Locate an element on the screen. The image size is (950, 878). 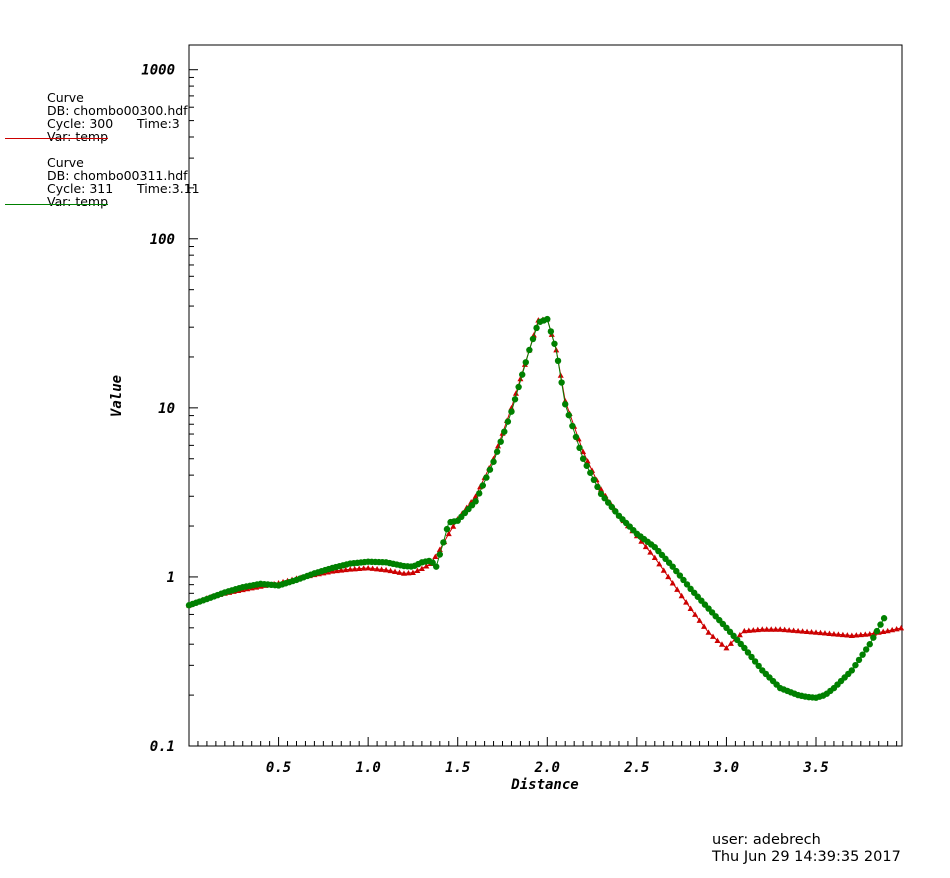
x-axis-ticks: 0.5 1.0 1.5 2.0 2.5 3.0 3.5 is located at coordinates (547, 756).